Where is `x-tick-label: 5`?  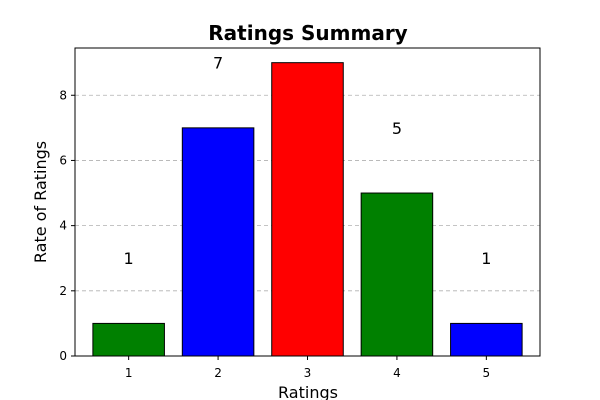 x-tick-label: 5 is located at coordinates (487, 373).